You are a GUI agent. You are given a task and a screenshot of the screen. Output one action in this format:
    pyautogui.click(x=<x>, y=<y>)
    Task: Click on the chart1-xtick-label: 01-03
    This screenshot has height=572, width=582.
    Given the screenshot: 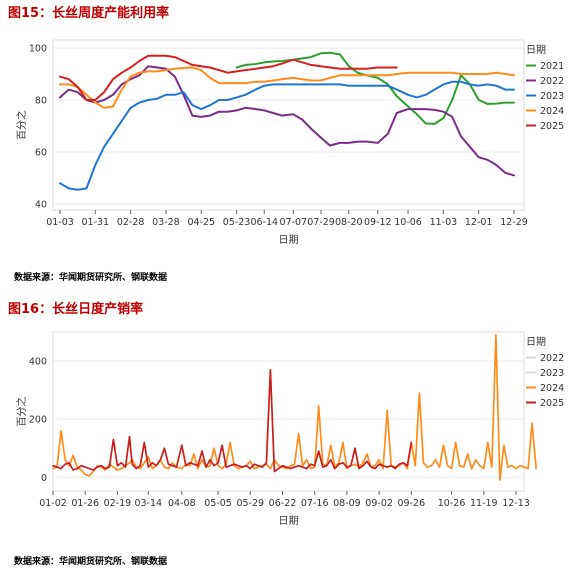 What is the action you would take?
    pyautogui.click(x=60, y=222)
    